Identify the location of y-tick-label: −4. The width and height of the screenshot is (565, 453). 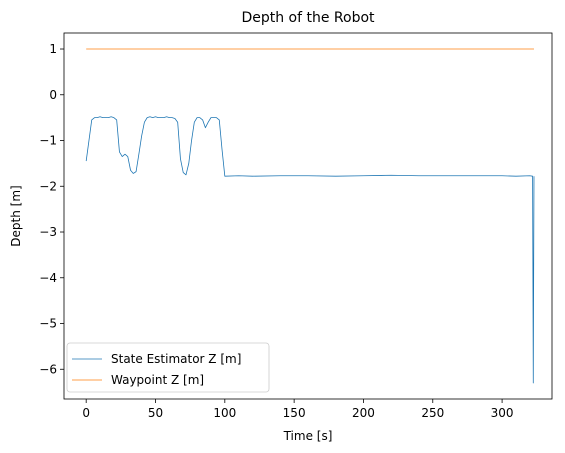
(48, 278).